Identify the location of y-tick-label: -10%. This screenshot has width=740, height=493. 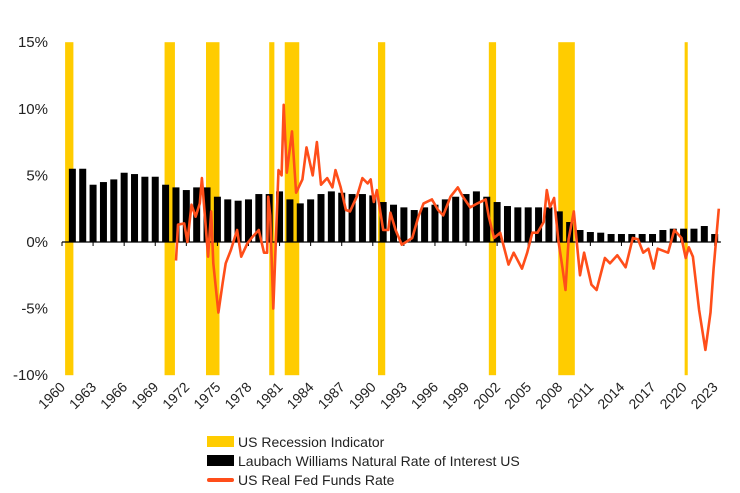
(30, 375).